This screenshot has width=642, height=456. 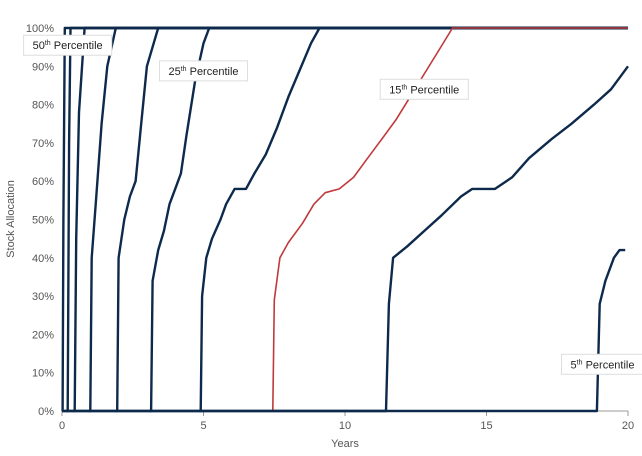 I want to click on y-tick-label: 30%, so click(x=43, y=297).